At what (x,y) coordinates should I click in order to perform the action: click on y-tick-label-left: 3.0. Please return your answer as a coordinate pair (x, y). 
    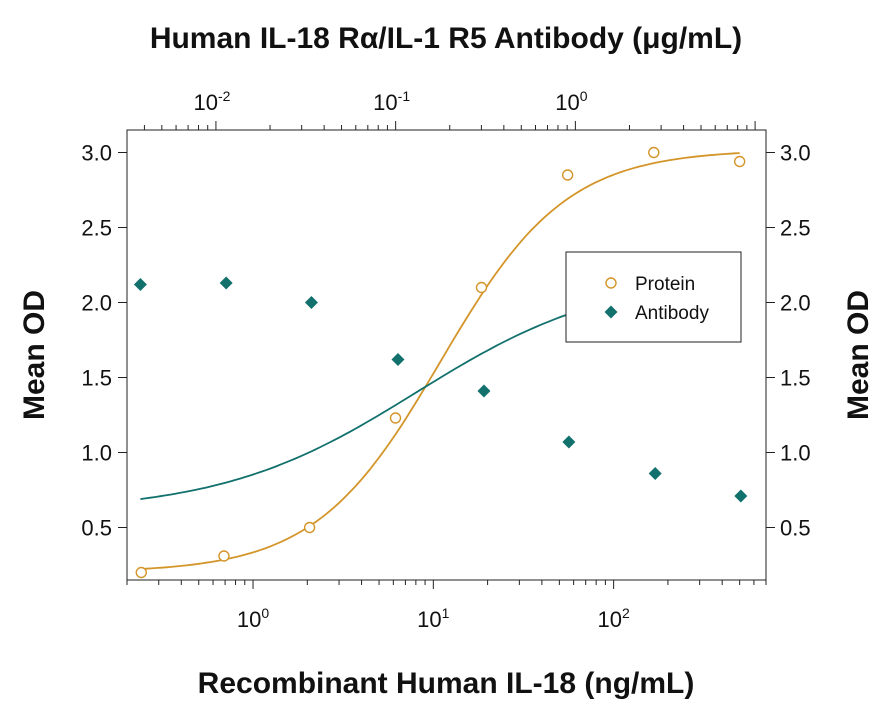
    Looking at the image, I should click on (96, 153).